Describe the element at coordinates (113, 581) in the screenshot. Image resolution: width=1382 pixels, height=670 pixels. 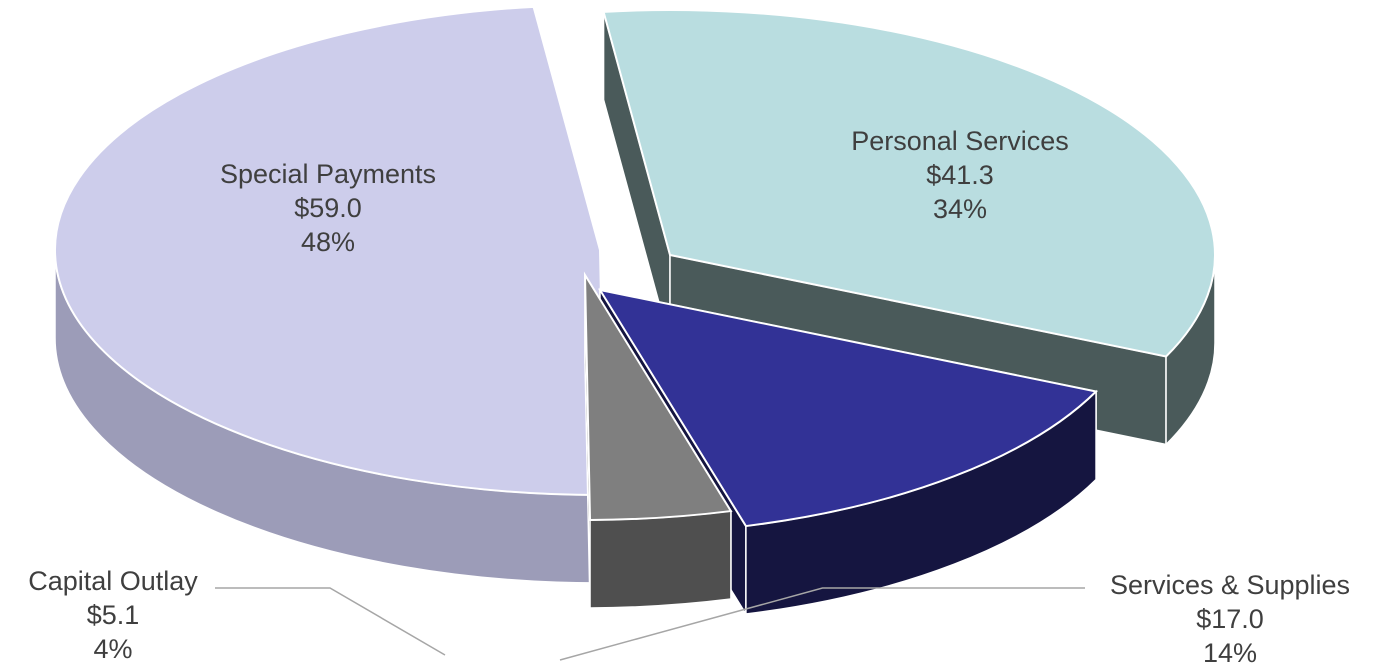
I see `label-capital-outlay-category: Capital Outlay` at that location.